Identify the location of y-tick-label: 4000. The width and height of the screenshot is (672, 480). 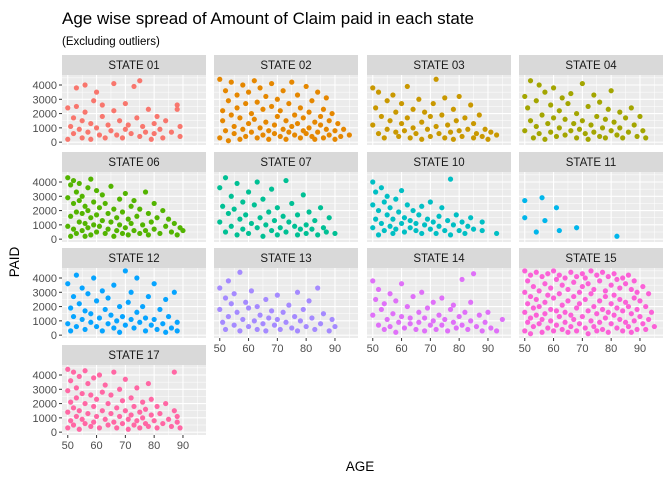
(45, 376).